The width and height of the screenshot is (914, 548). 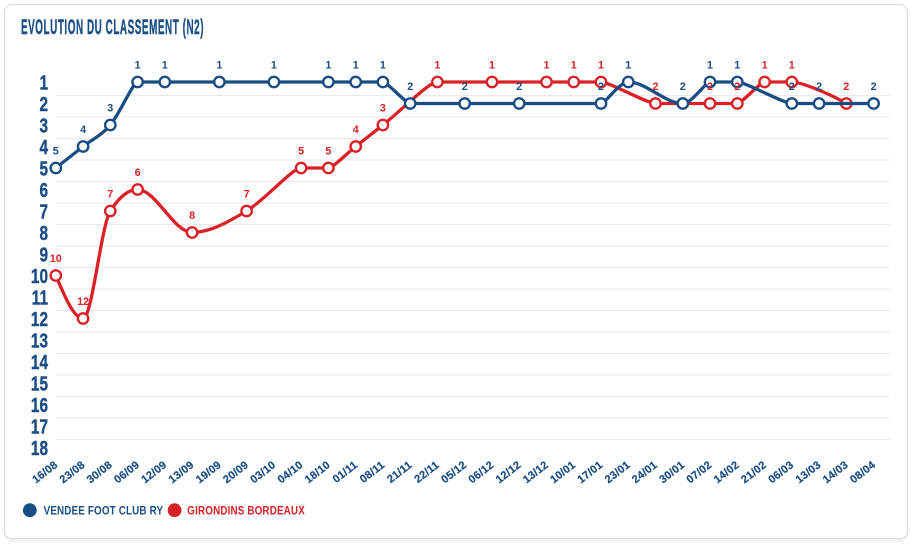 I want to click on svg-text: 11, so click(x=40, y=297).